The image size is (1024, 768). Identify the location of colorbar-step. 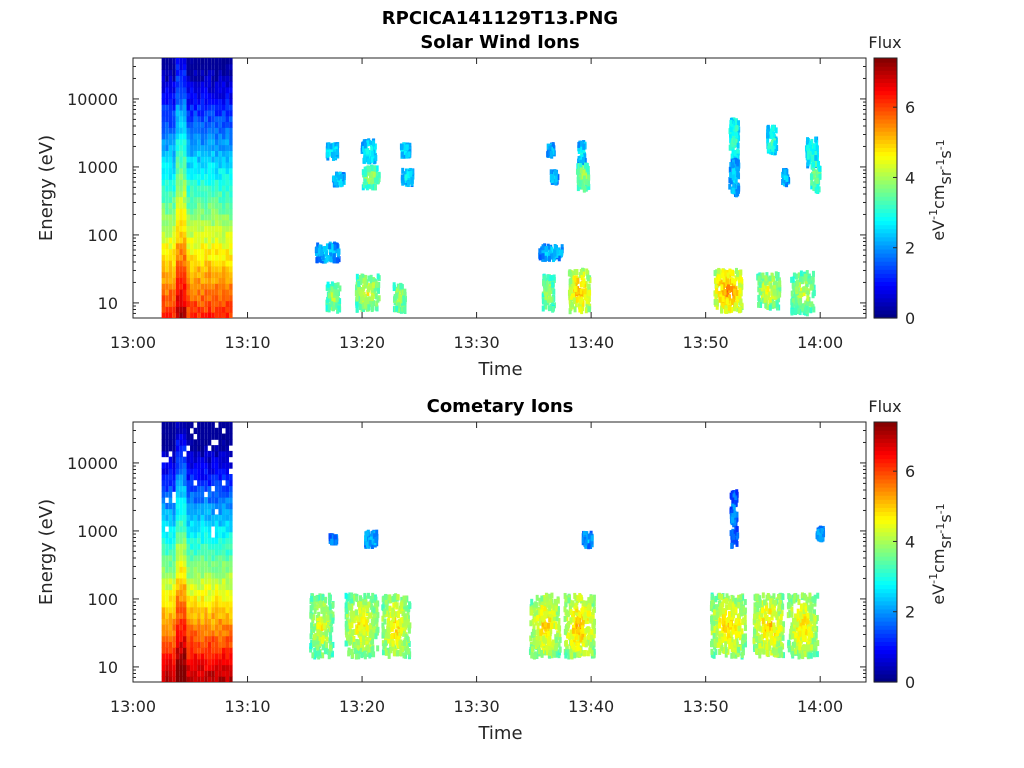
(885, 117).